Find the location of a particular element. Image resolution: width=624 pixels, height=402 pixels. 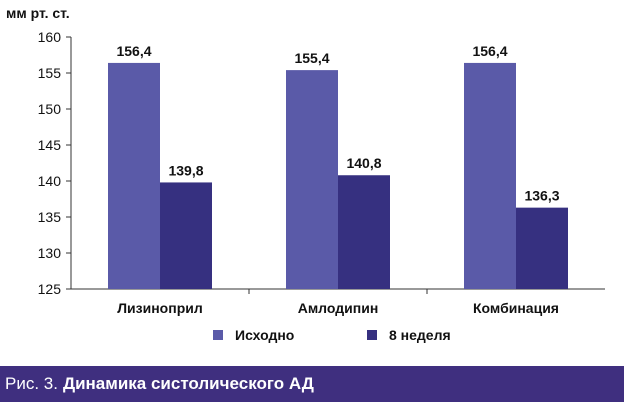

caption-title: Динамика систолического АД is located at coordinates (188, 383).